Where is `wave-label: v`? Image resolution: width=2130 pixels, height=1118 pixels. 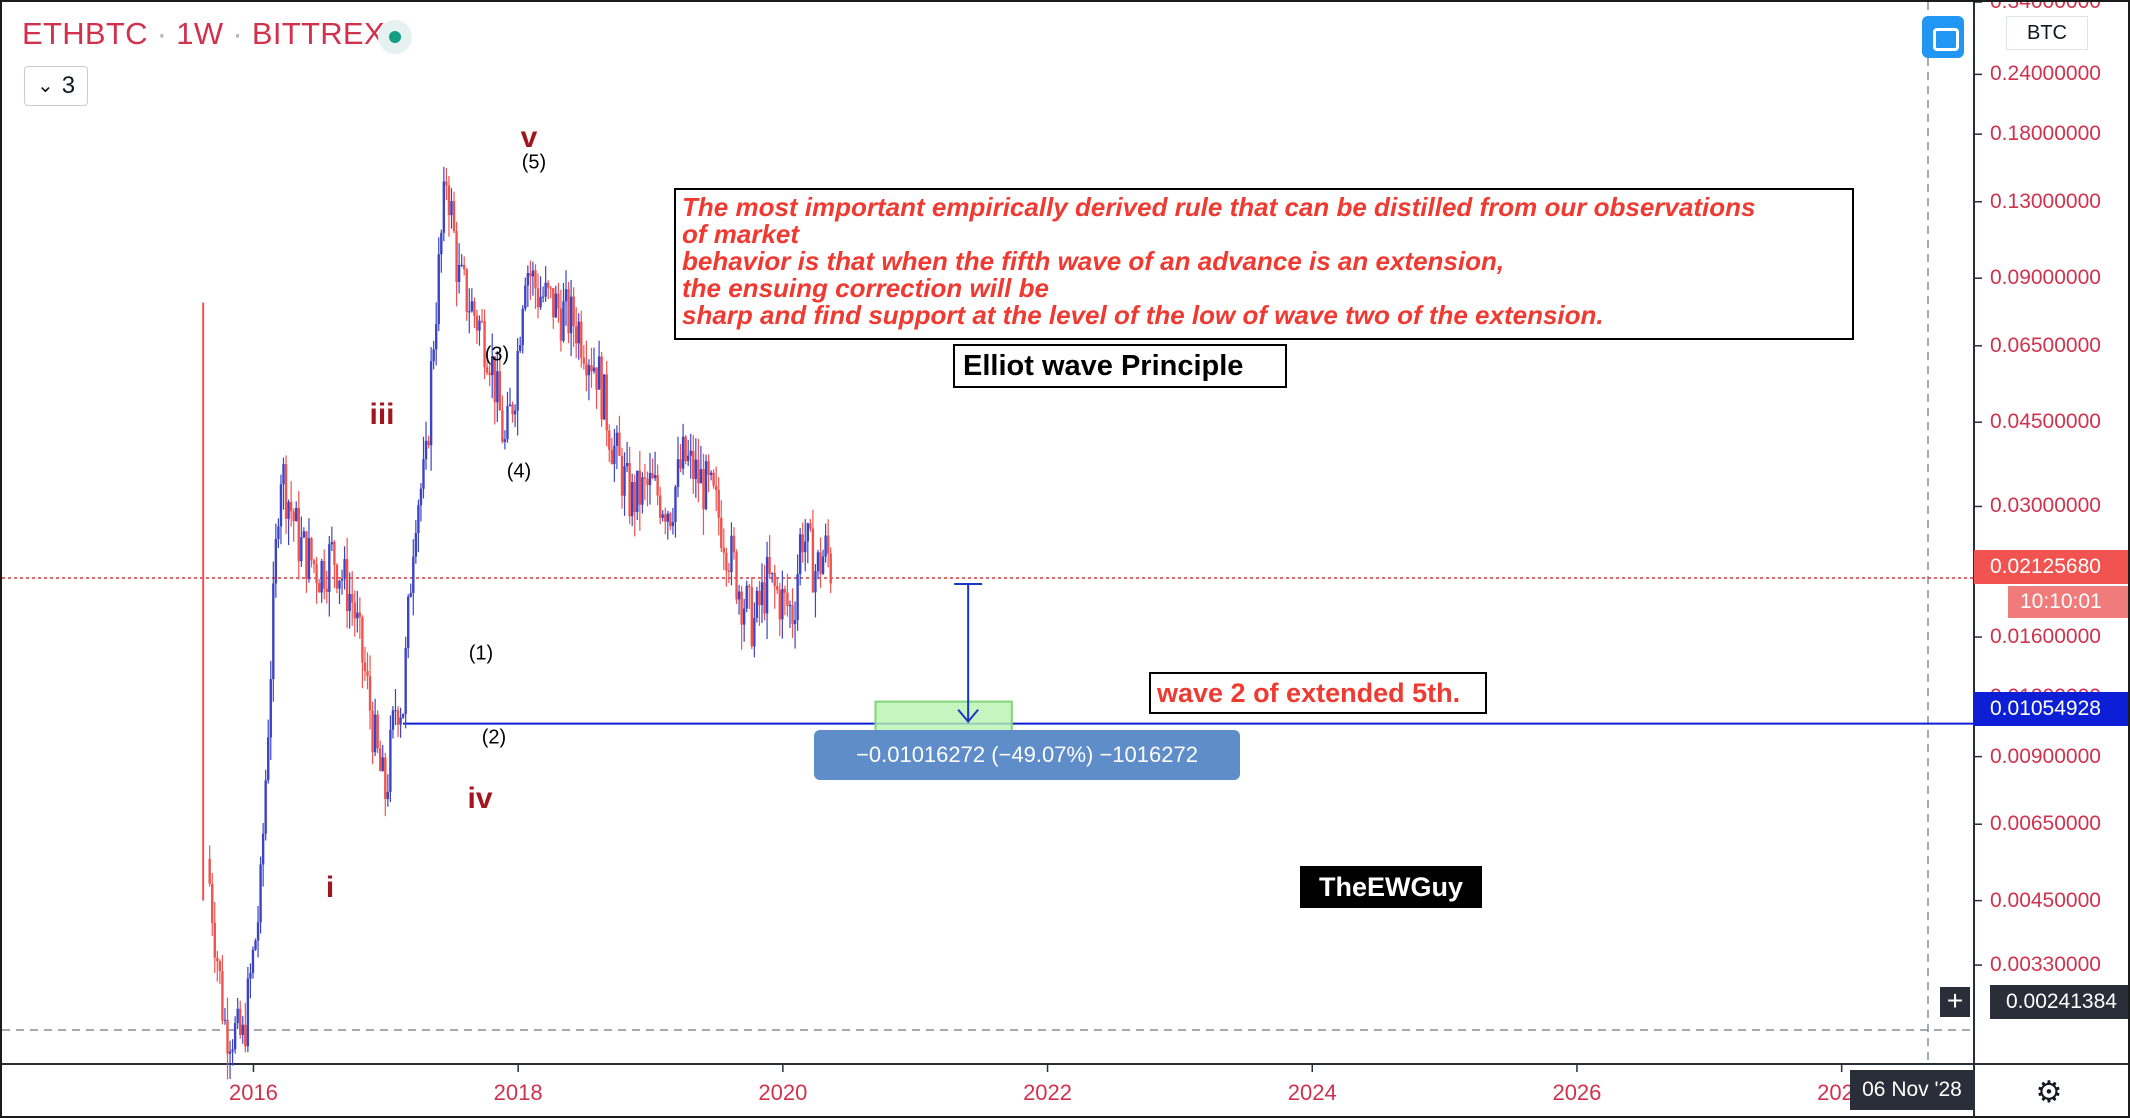 wave-label: v is located at coordinates (529, 137).